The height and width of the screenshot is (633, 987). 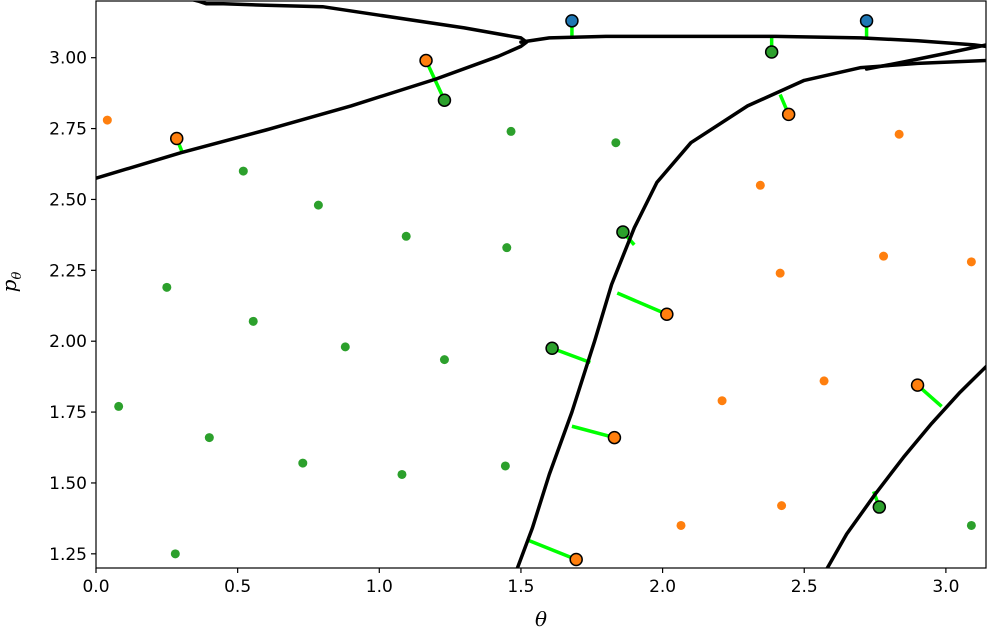 What do you see at coordinates (68, 555) in the screenshot?
I see `y-tick-label: 1.25` at bounding box center [68, 555].